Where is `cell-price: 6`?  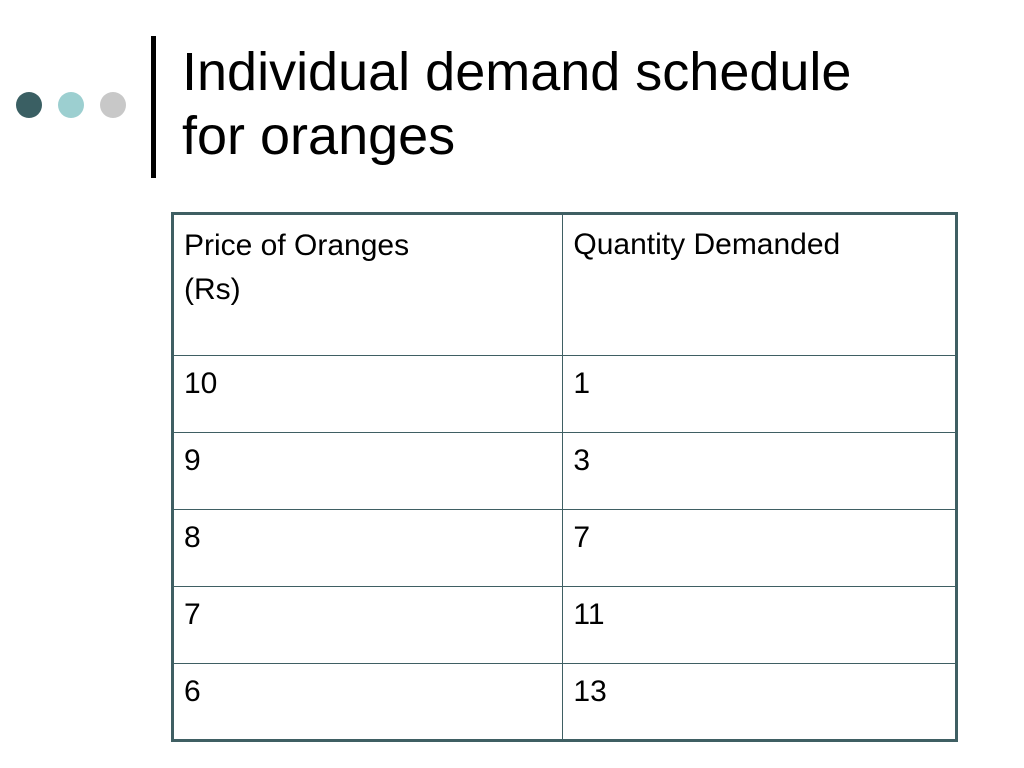 cell-price: 6 is located at coordinates (367, 702).